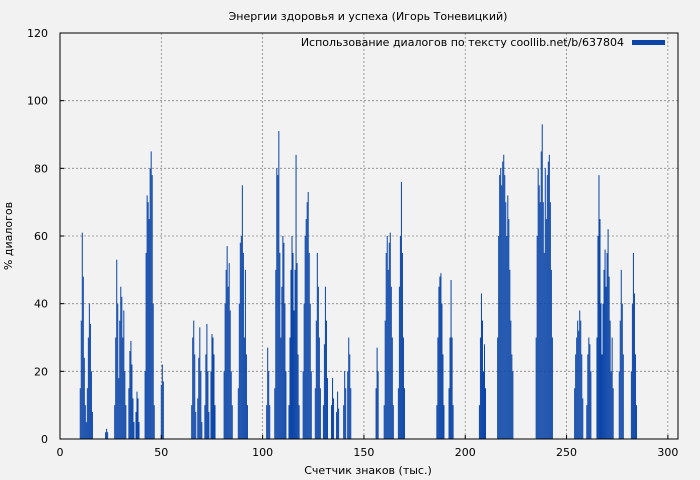 The width and height of the screenshot is (700, 480). What do you see at coordinates (41, 168) in the screenshot?
I see `y-tick-label: 80` at bounding box center [41, 168].